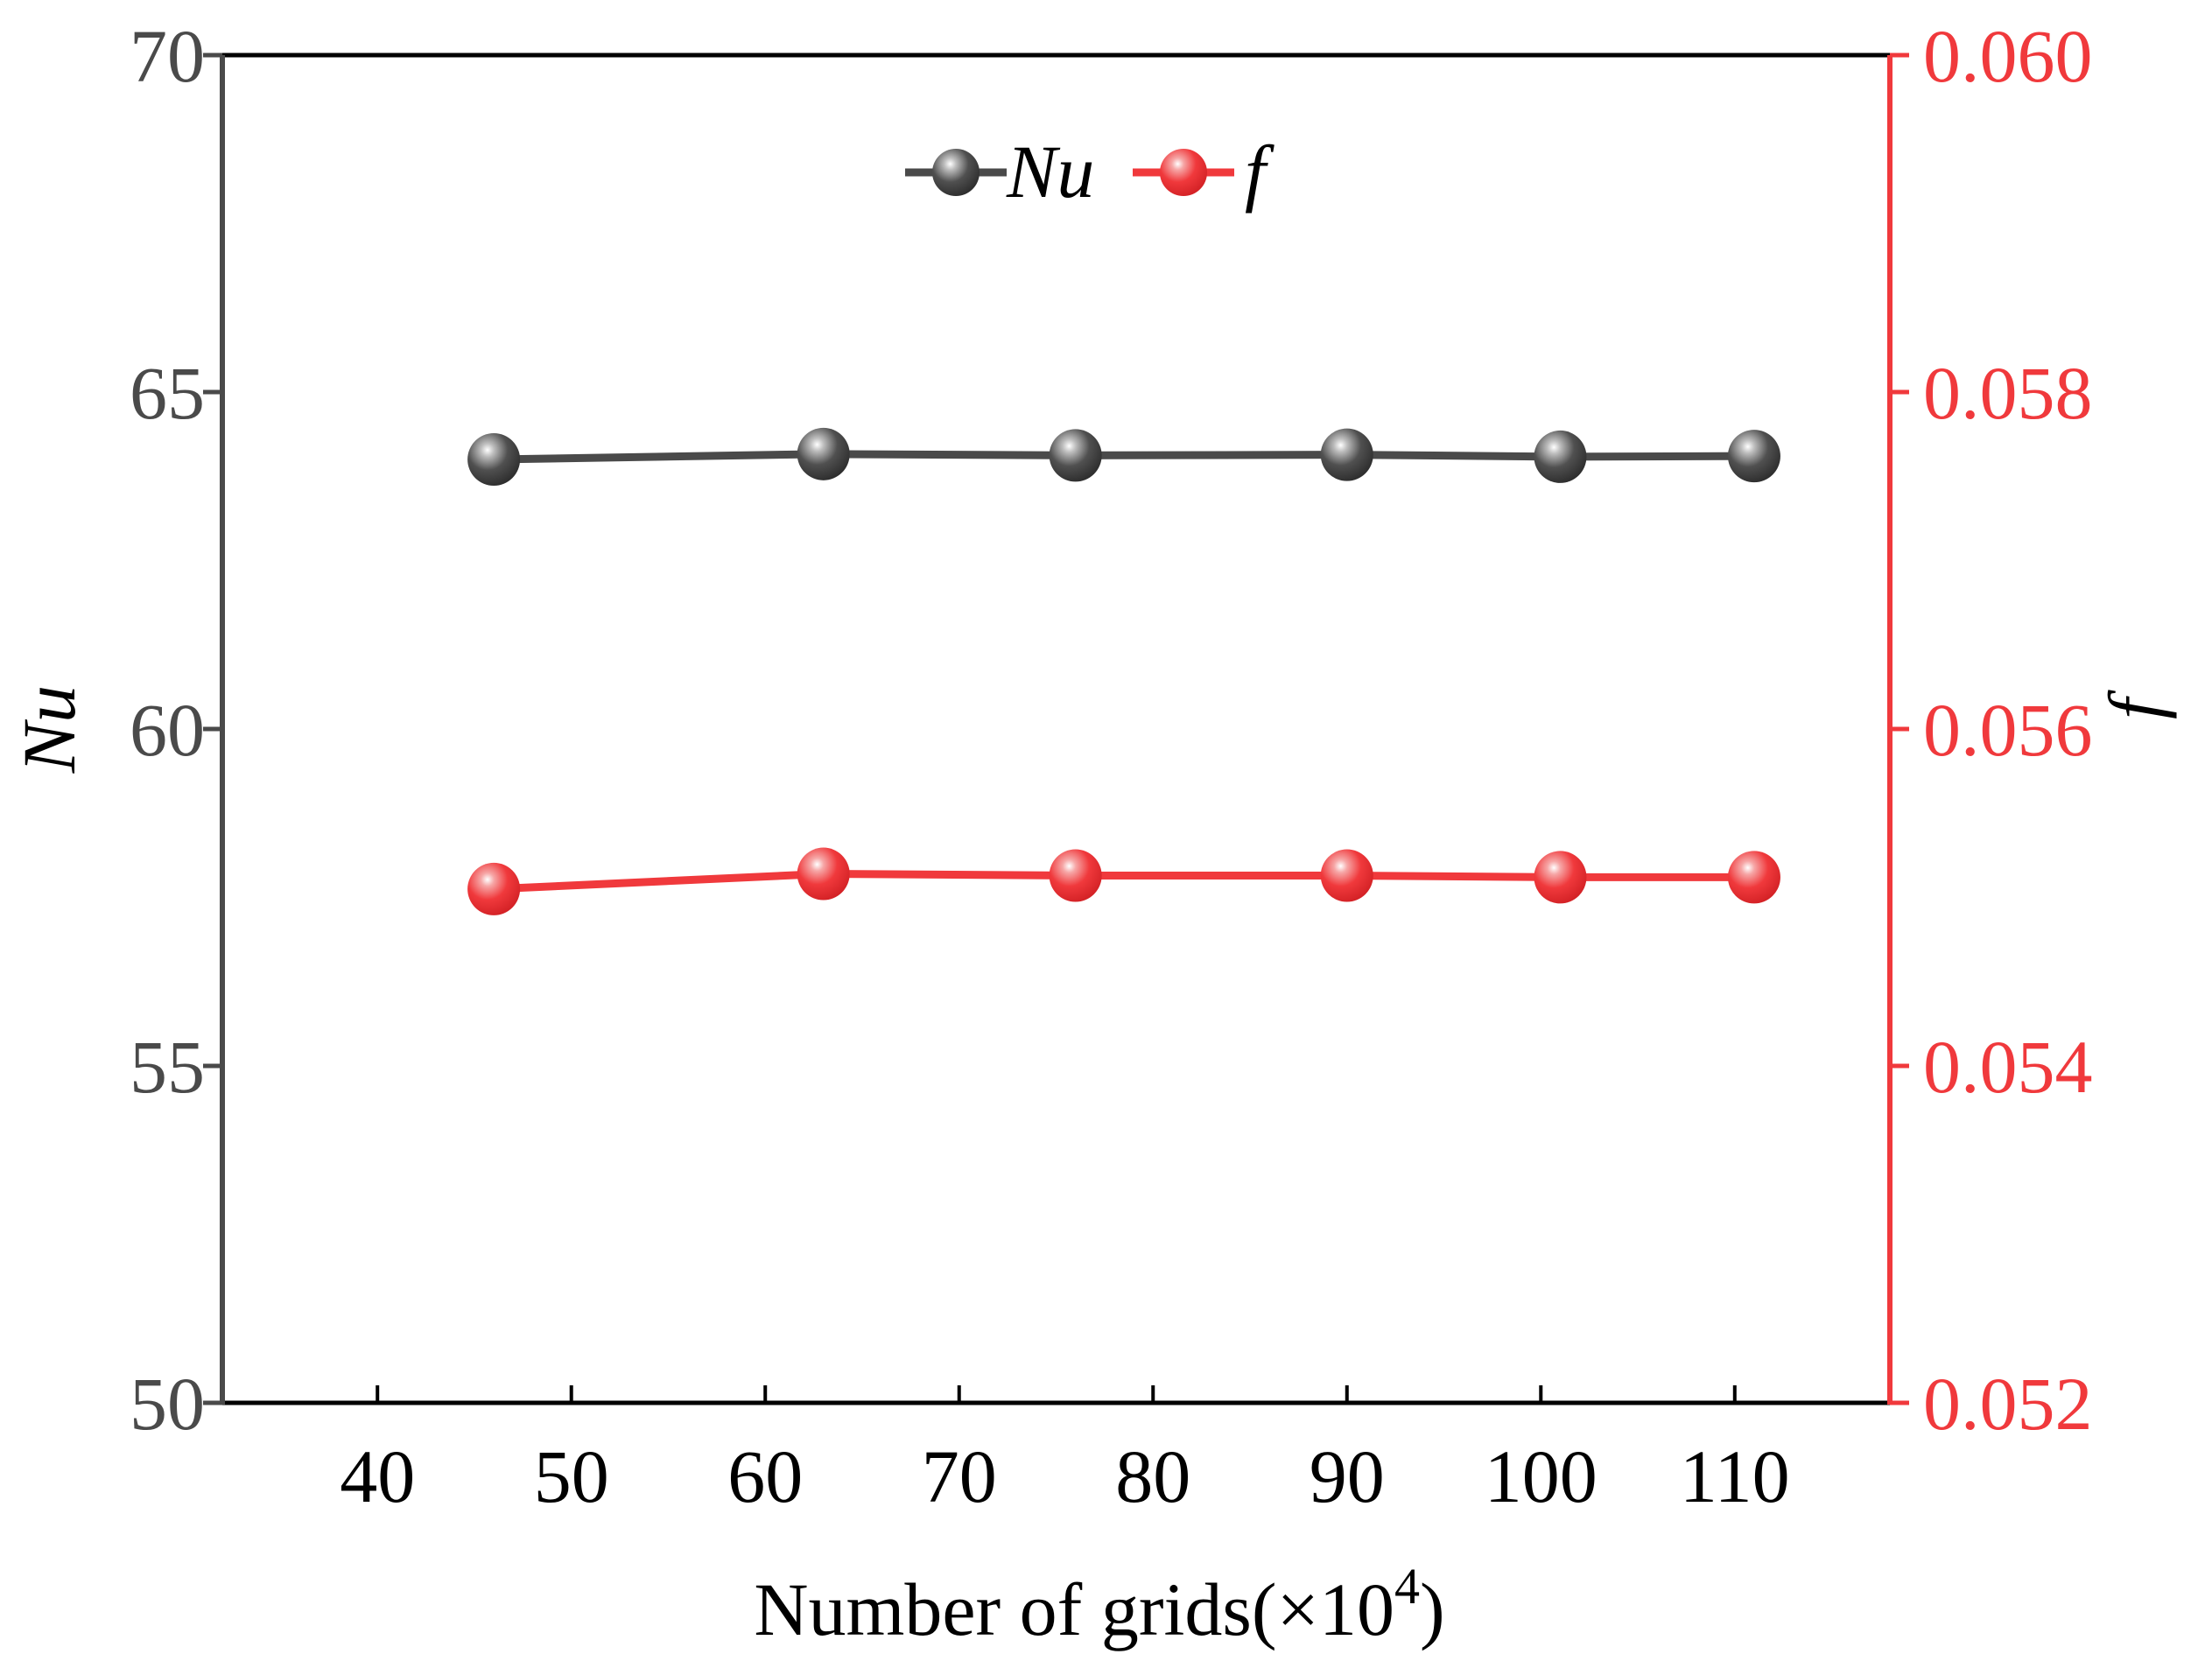  Describe the element at coordinates (1123, 882) in the screenshot. I see `series-f-line` at that location.